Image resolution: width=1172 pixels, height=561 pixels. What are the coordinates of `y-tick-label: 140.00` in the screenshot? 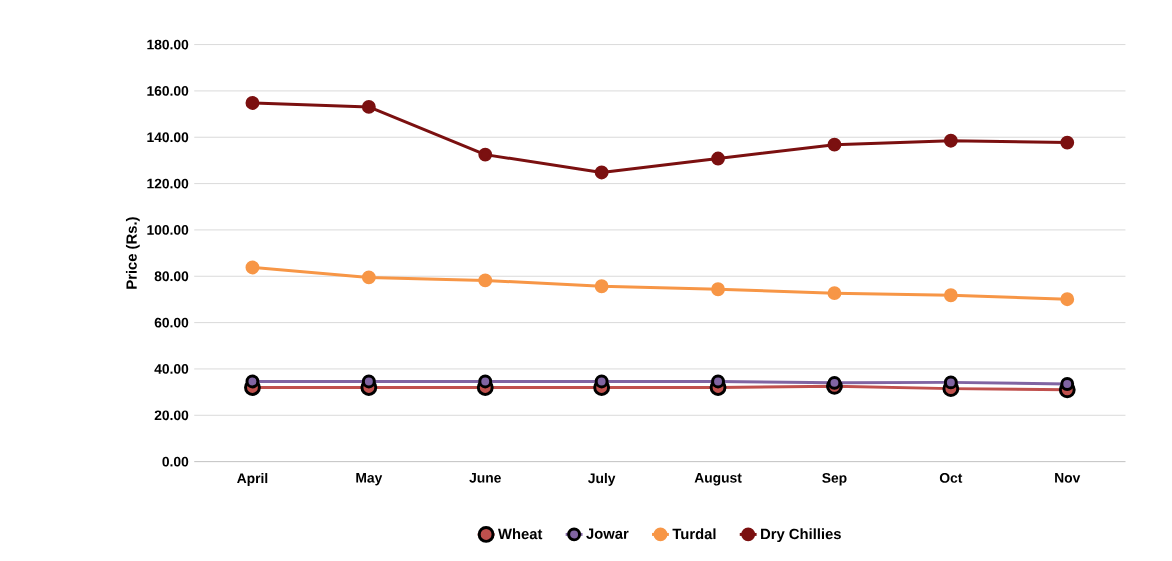 It's located at (168, 137).